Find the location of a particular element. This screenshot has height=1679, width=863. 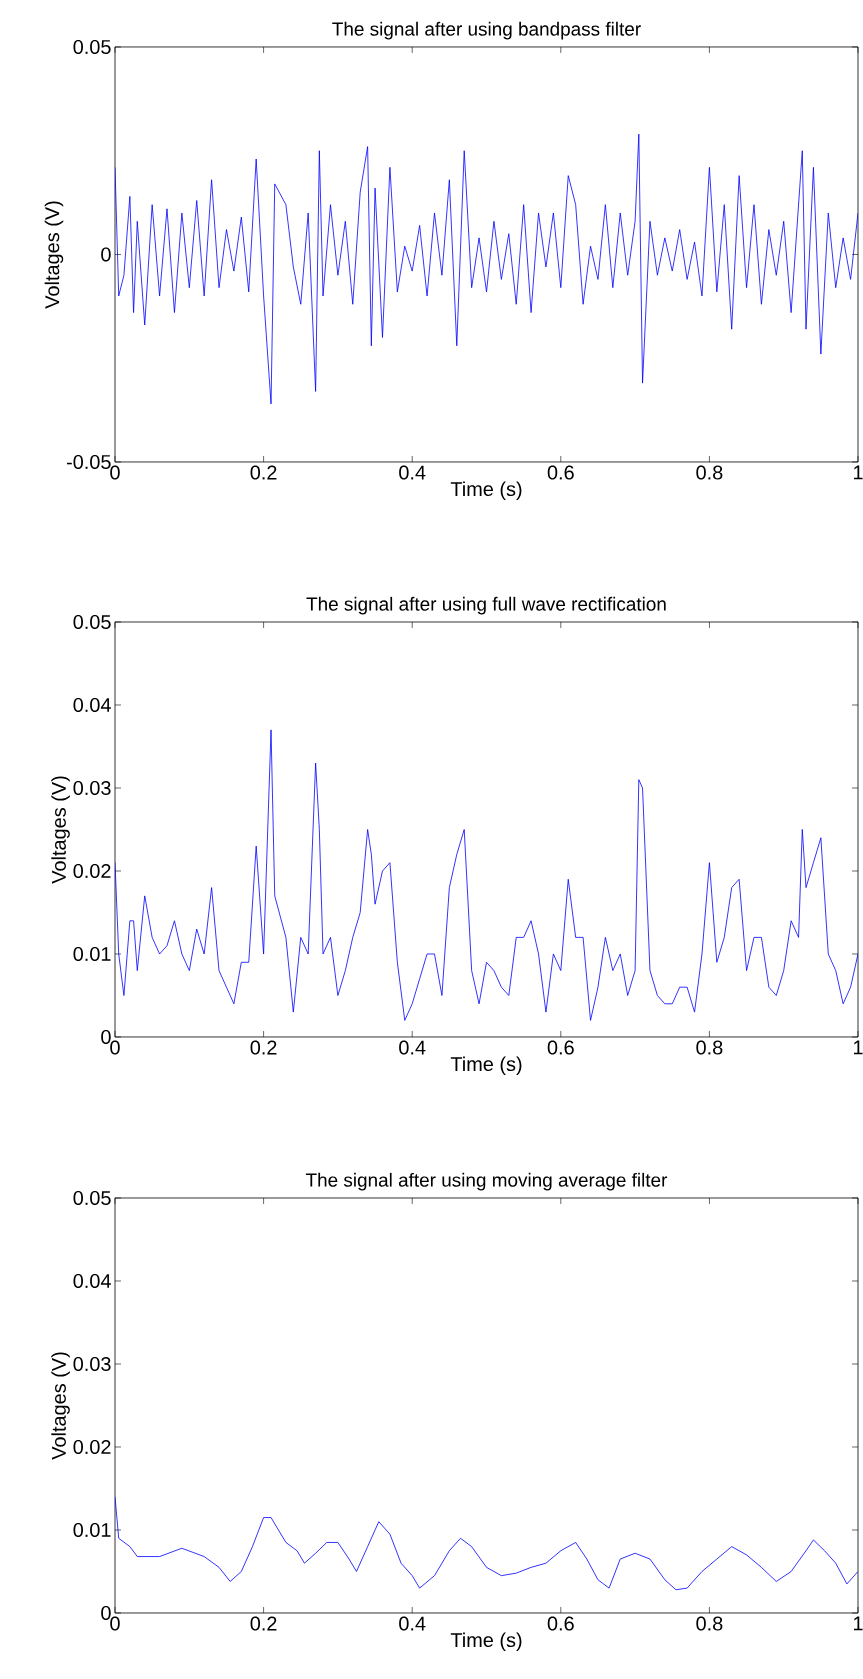

chart-title: The signal after using full wave rectification is located at coordinates (486, 605).